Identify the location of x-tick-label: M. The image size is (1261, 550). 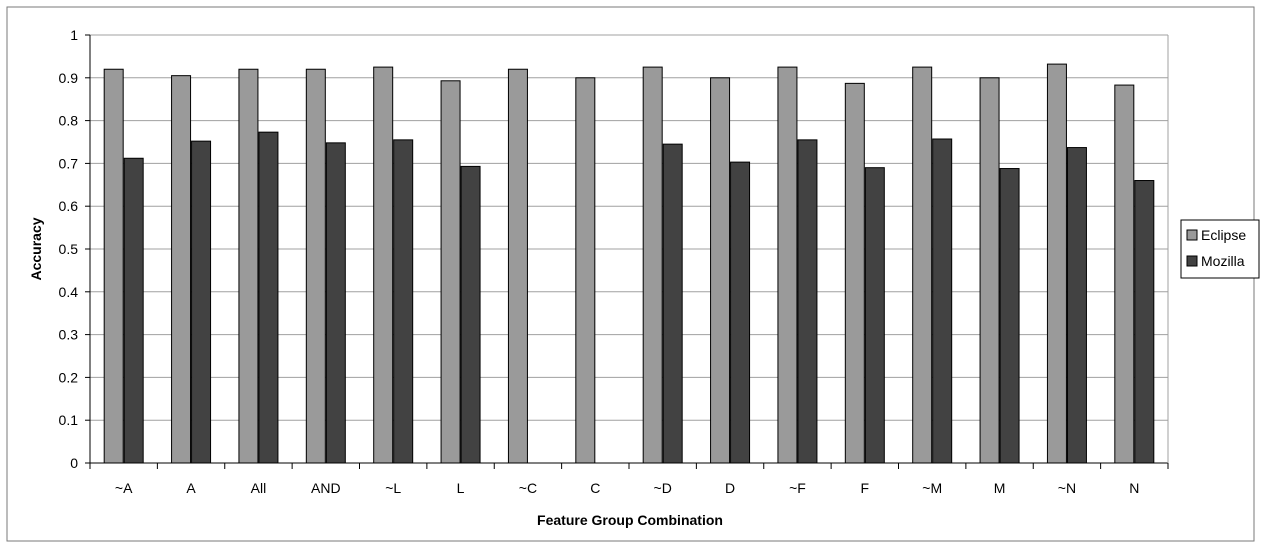
(1000, 488).